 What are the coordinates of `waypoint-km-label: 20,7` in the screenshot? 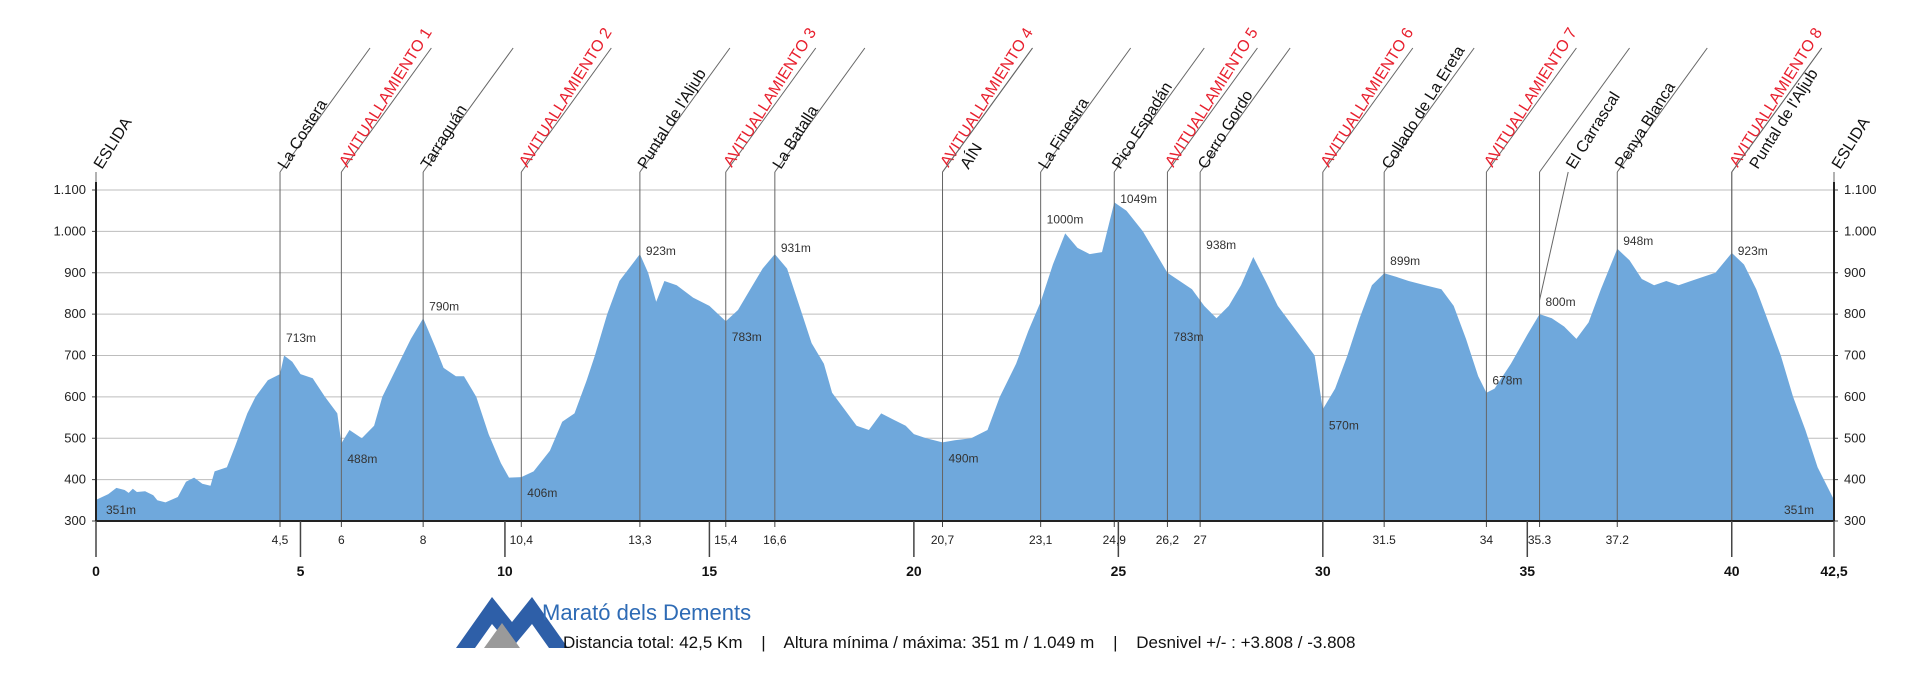 It's located at (943, 540).